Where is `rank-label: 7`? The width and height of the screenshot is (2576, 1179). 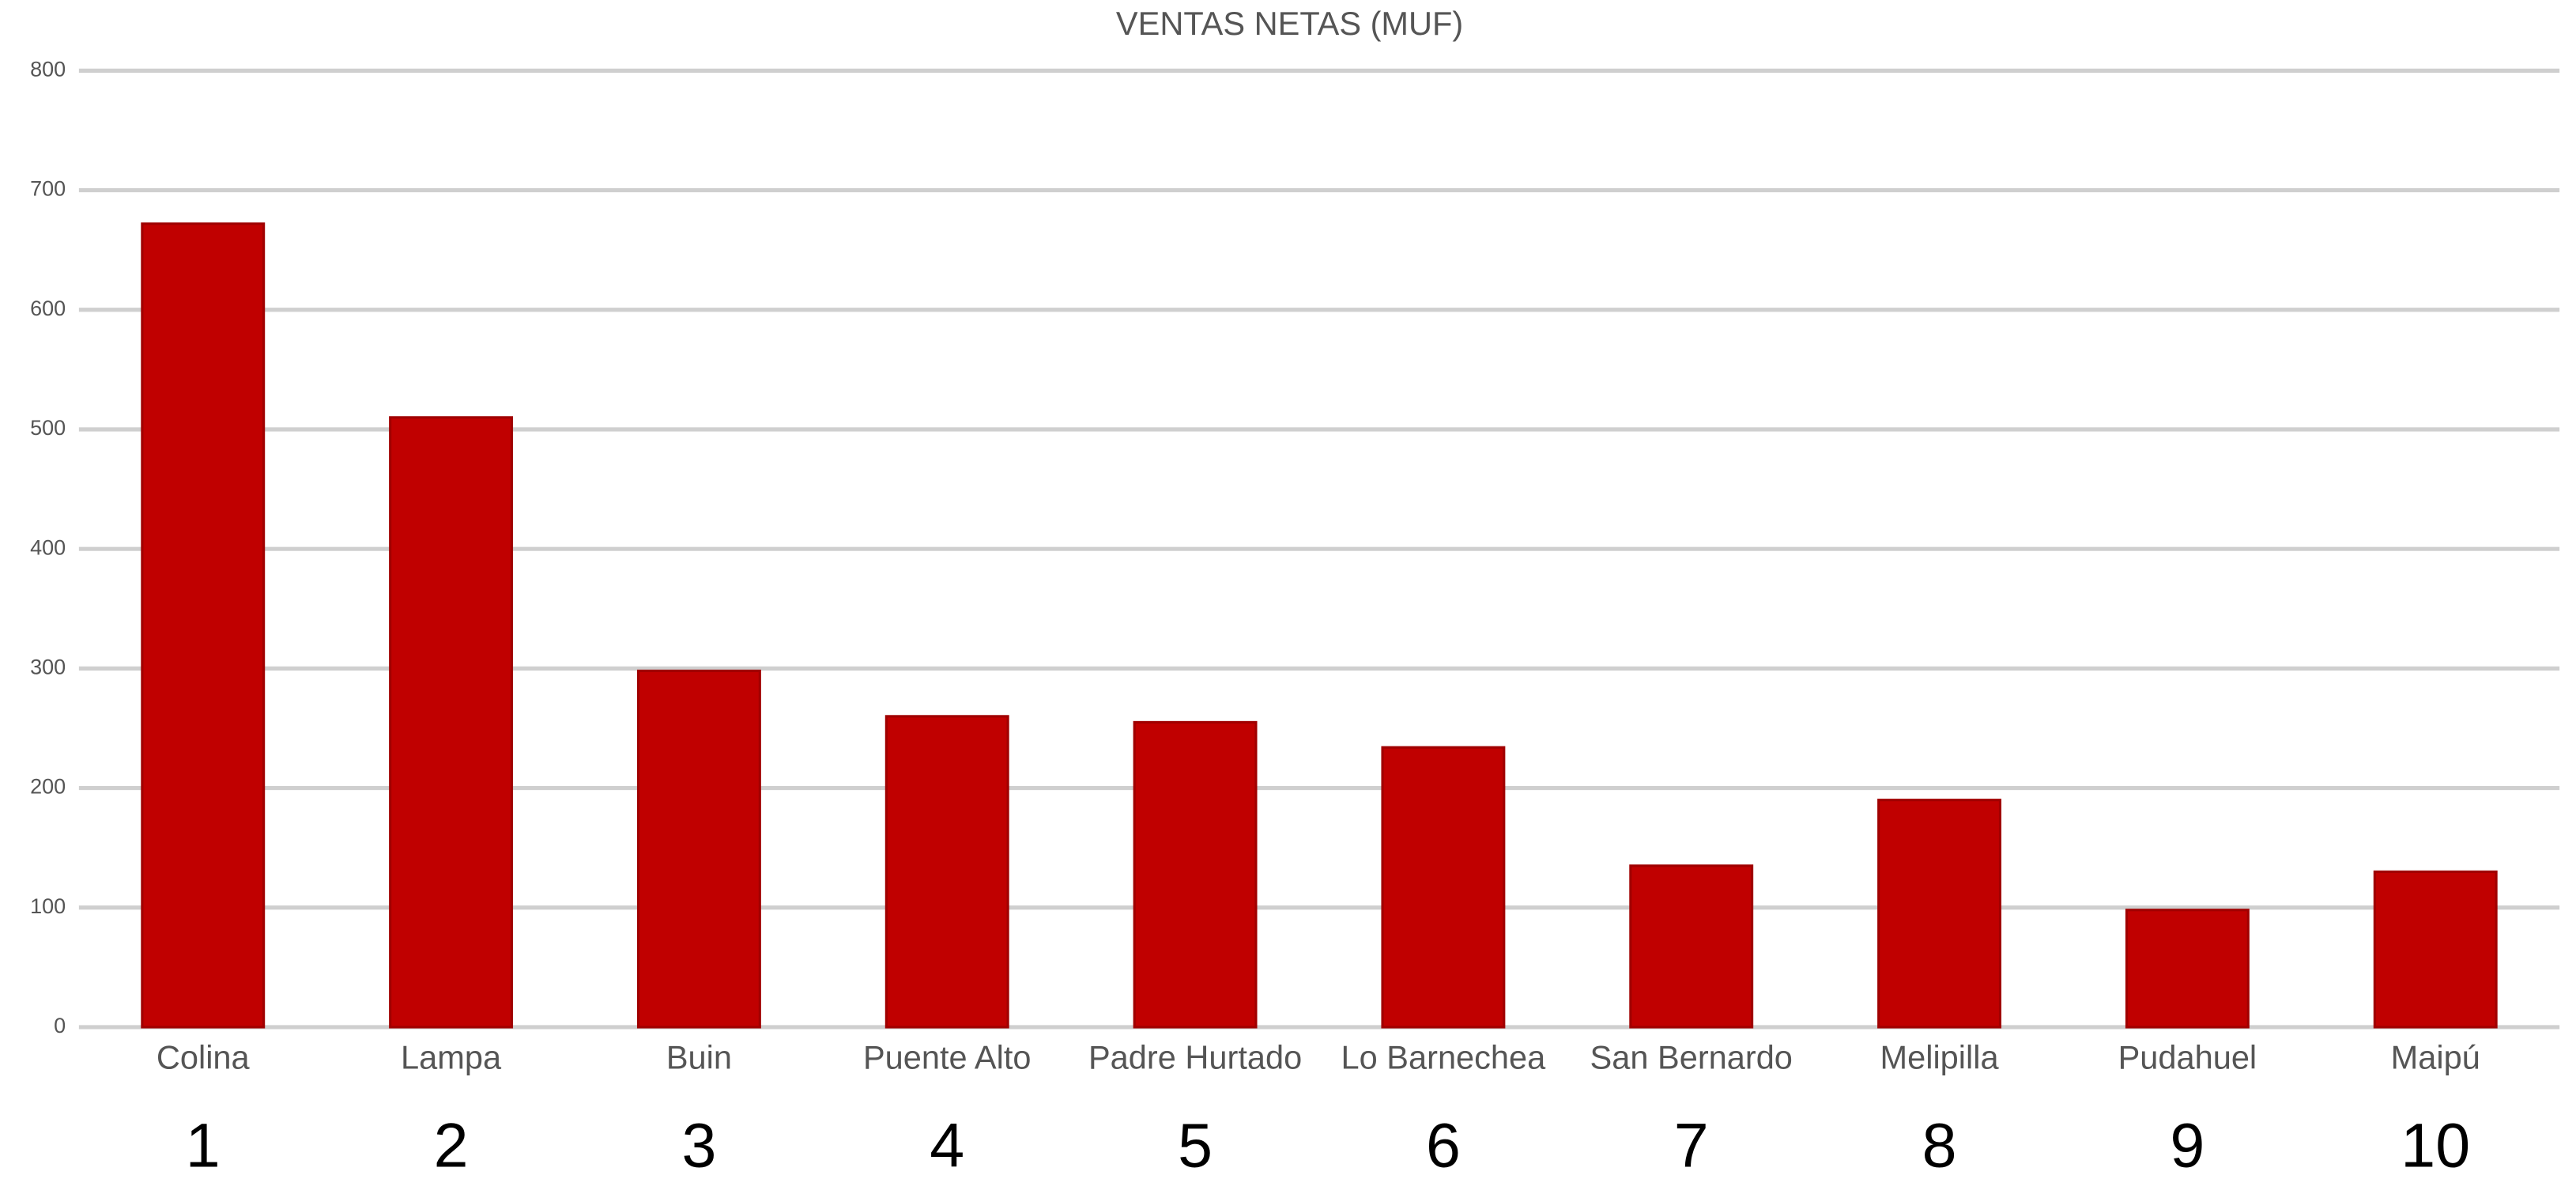
rank-label: 7 is located at coordinates (1691, 1145).